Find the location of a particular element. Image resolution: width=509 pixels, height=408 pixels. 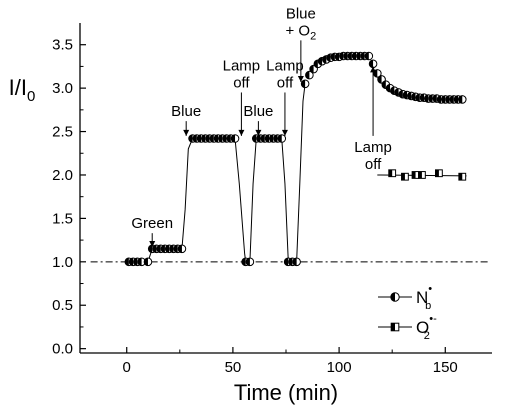

y-axis-title-main: I/I is located at coordinates (18, 87).